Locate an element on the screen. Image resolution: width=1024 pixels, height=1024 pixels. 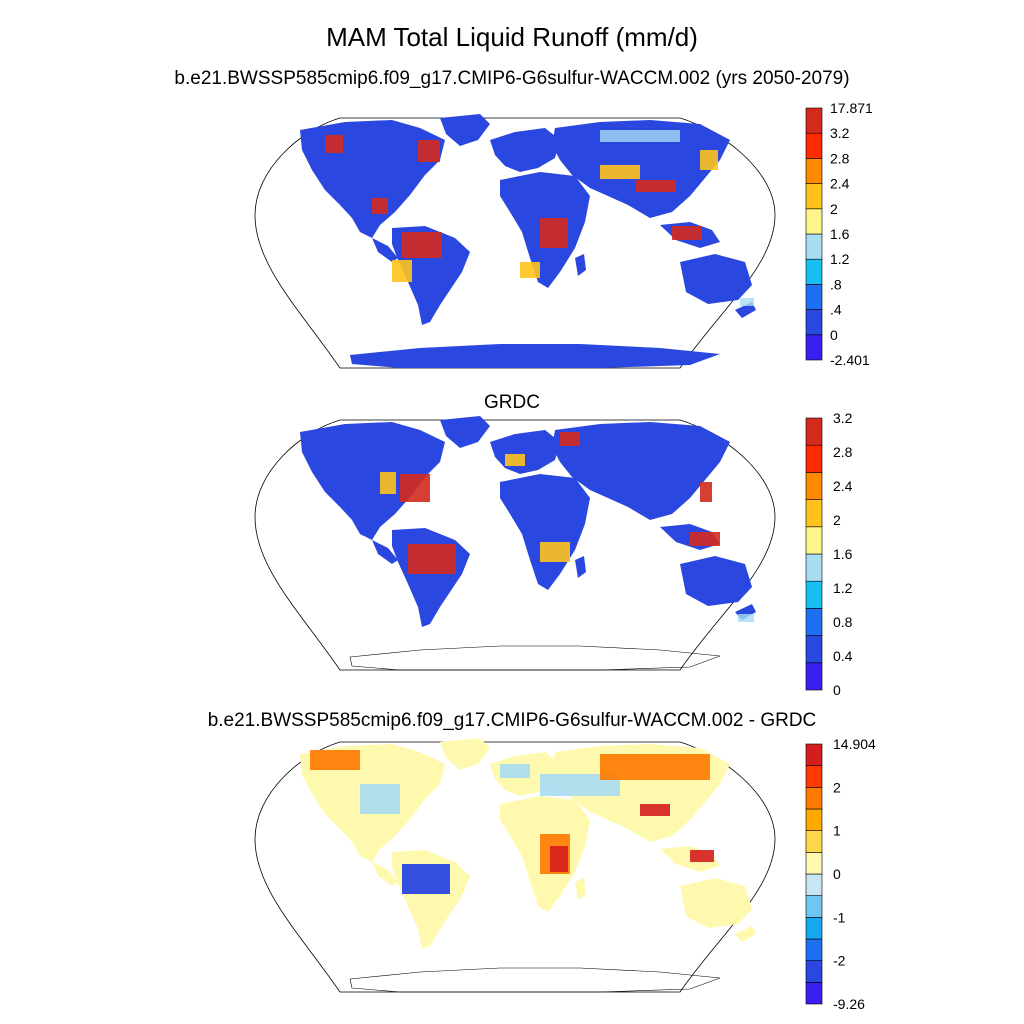
colorbar-label: -2.401 is located at coordinates (850, 360).